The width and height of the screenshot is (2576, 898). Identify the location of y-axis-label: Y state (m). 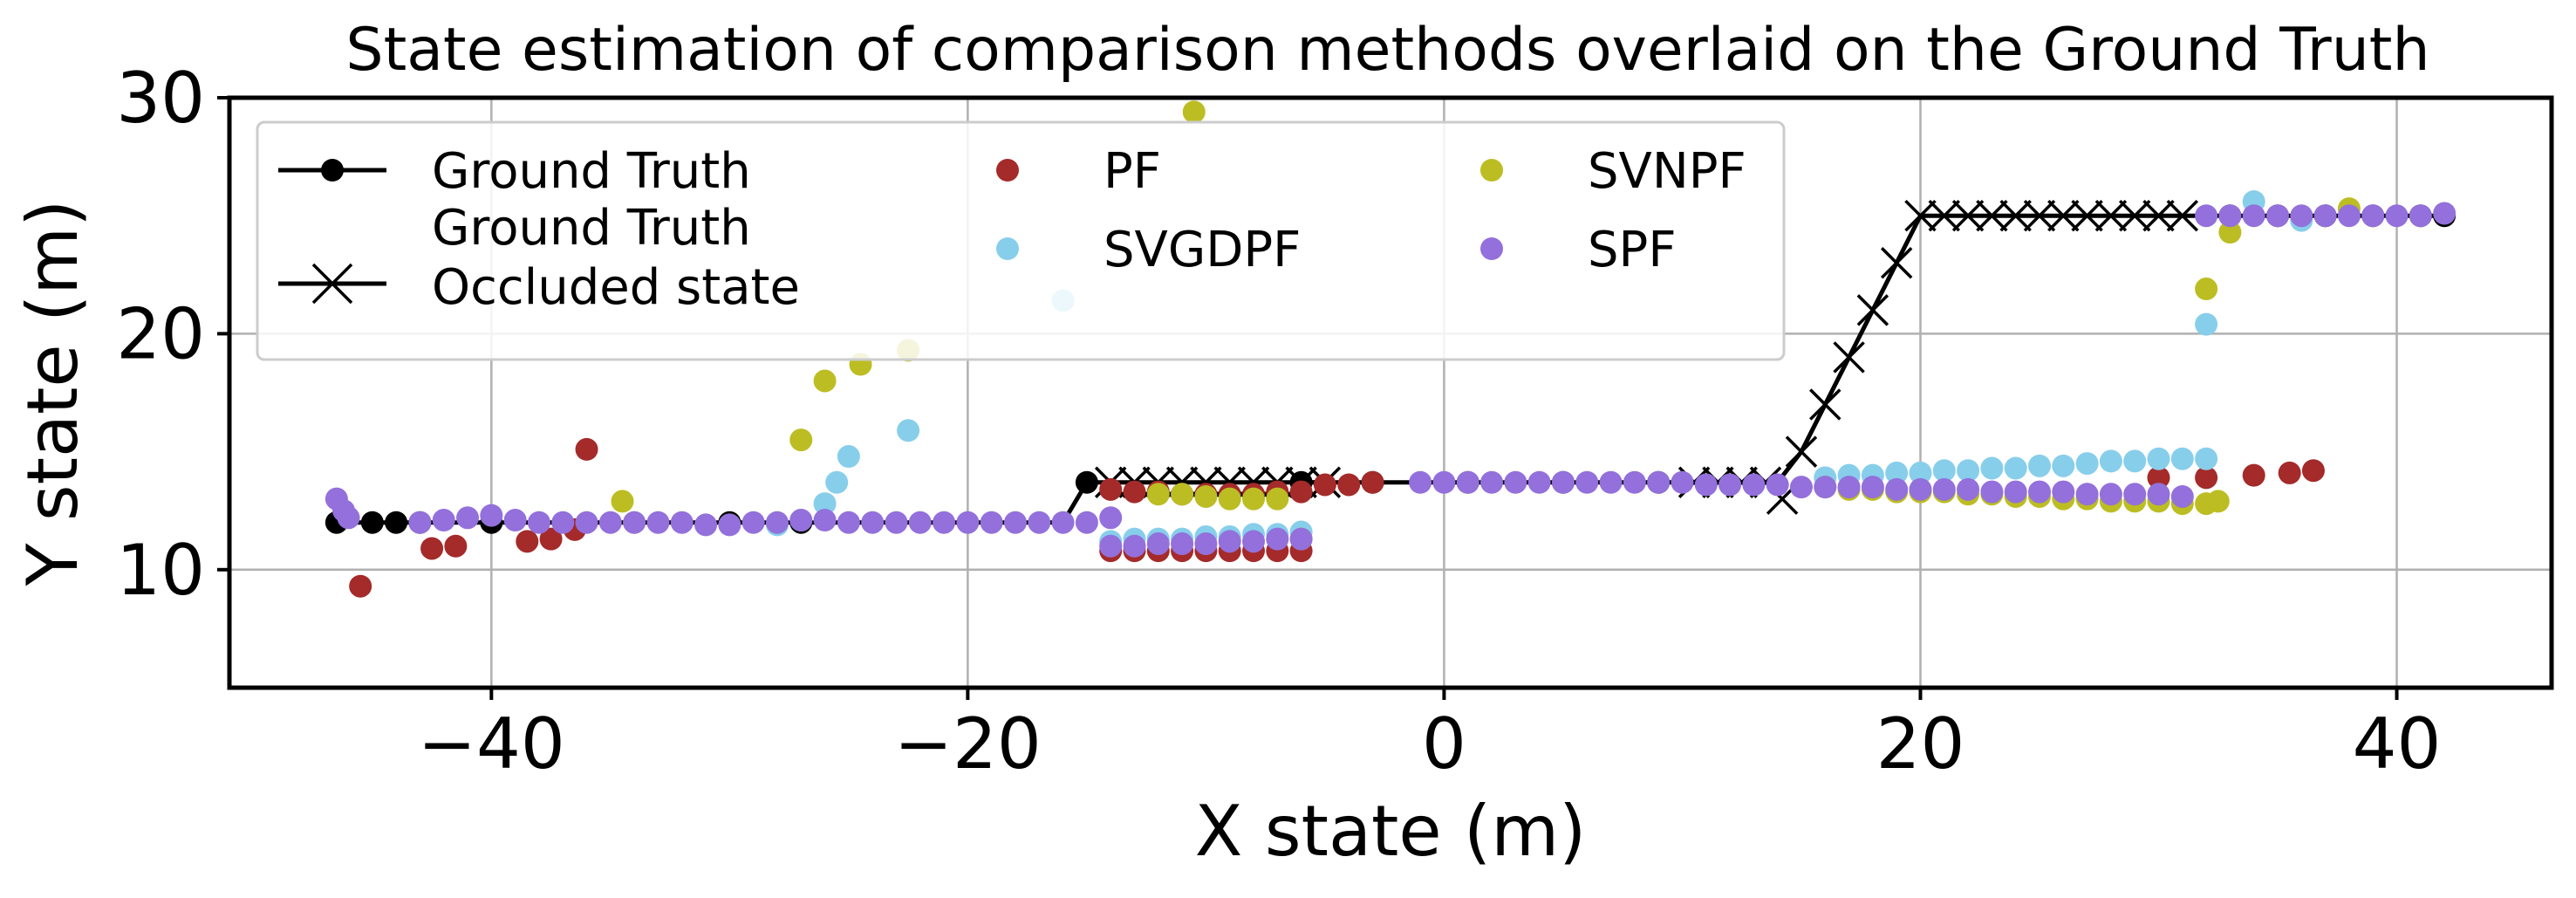
(52, 394).